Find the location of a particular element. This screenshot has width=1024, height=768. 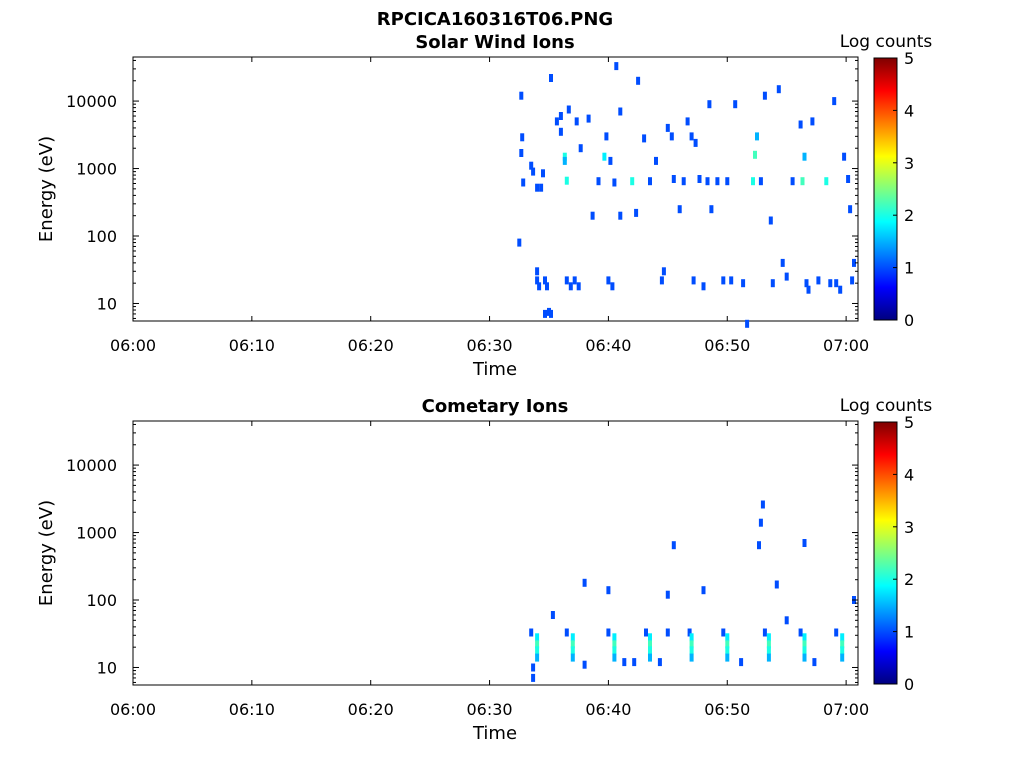

colorbar-tick-label: 0 is located at coordinates (909, 684).